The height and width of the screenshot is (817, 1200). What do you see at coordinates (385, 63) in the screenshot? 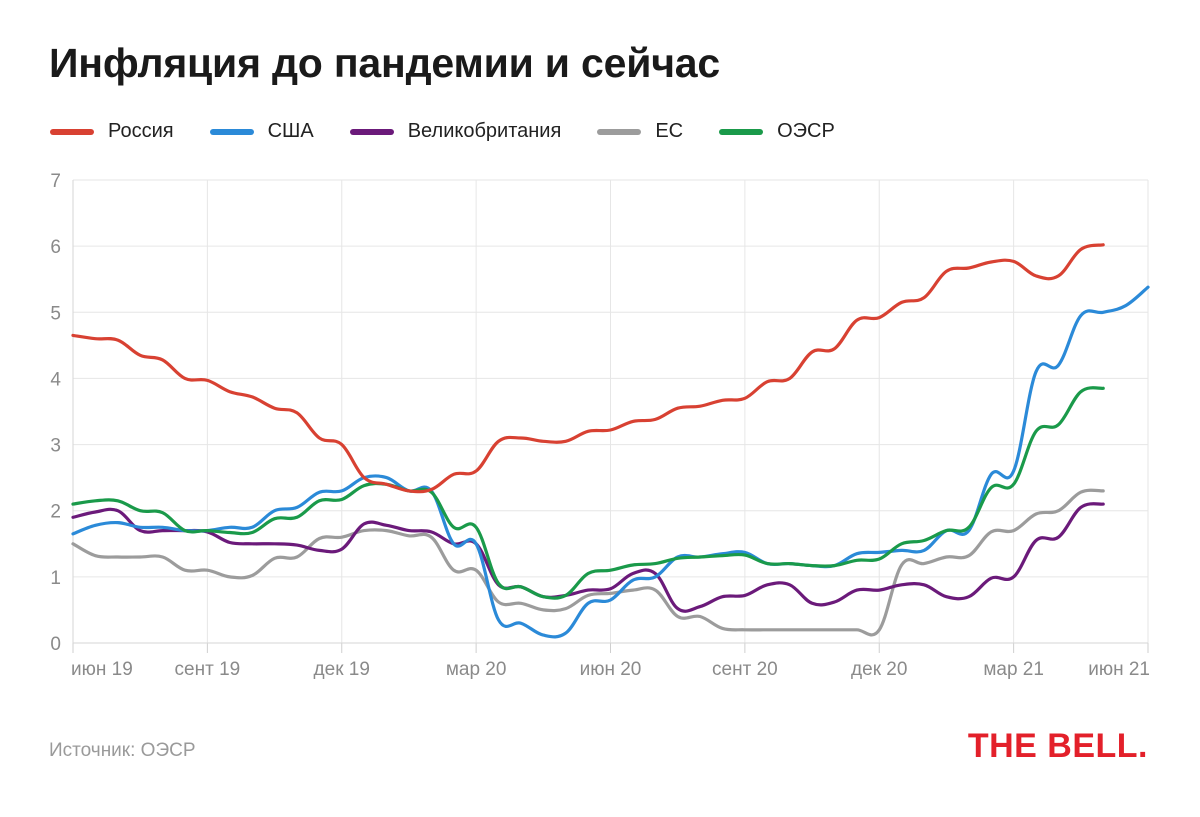
I see `chart-title: Инфляция до пандемии и сейчас` at bounding box center [385, 63].